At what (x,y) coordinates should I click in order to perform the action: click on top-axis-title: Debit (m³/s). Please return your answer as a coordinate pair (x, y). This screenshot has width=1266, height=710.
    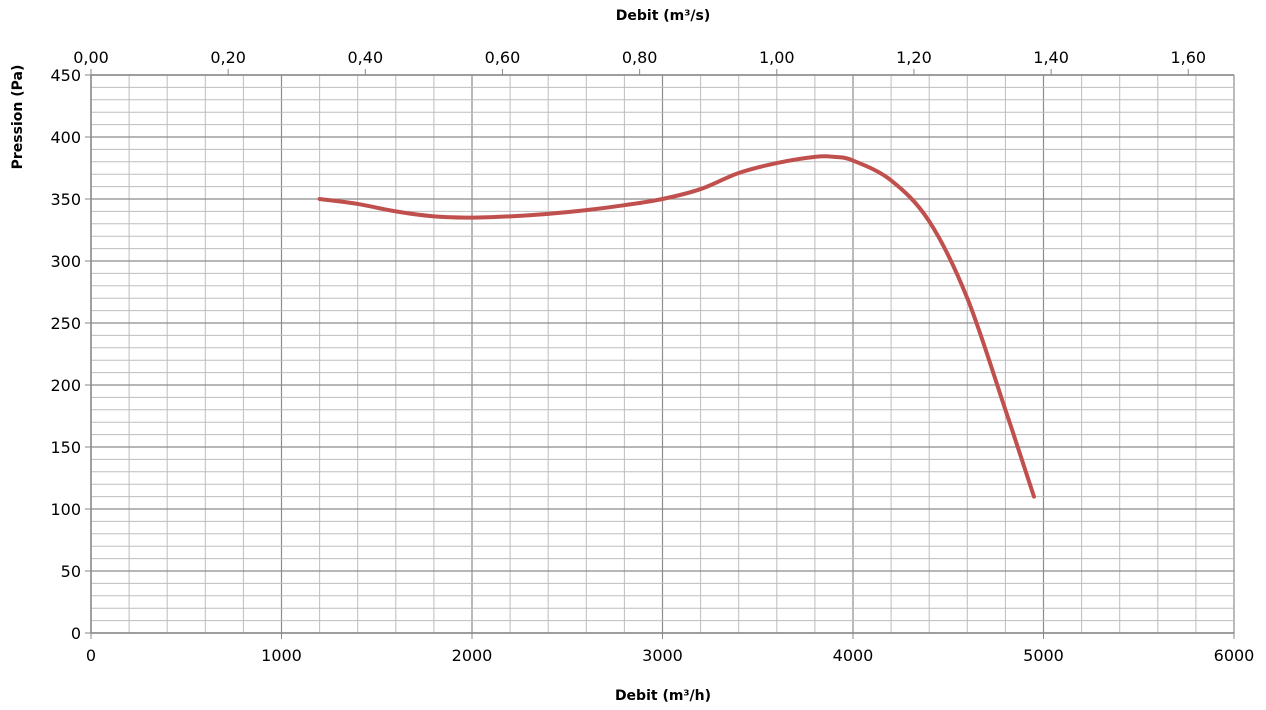
    Looking at the image, I should click on (663, 16).